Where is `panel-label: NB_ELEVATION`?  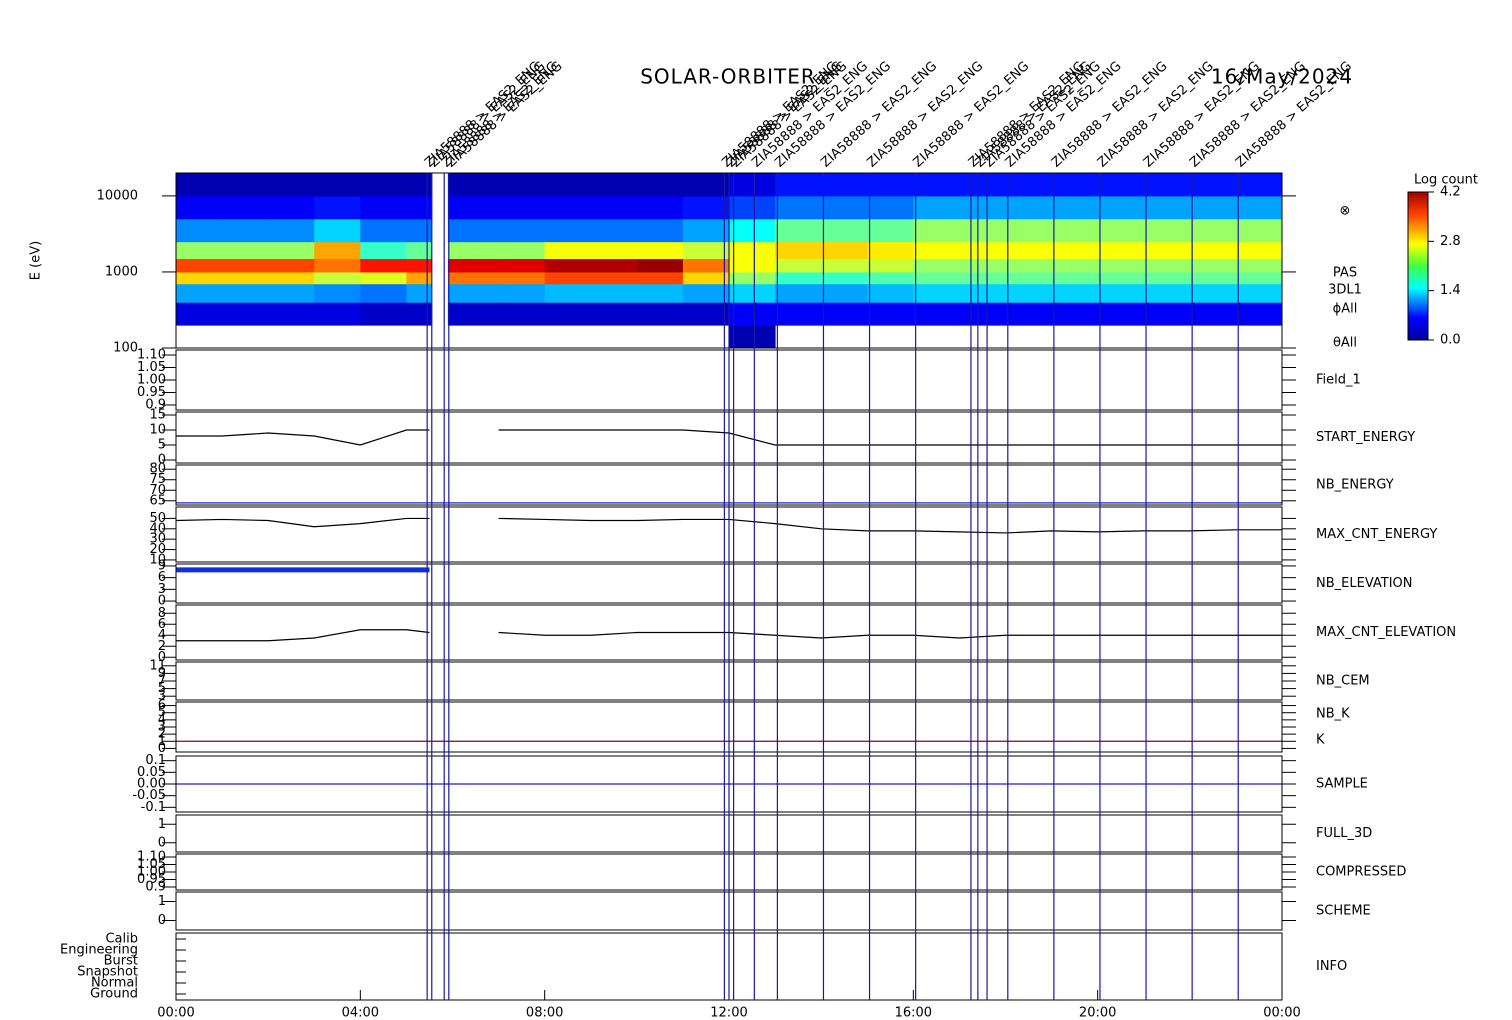
panel-label: NB_ELEVATION is located at coordinates (1364, 583).